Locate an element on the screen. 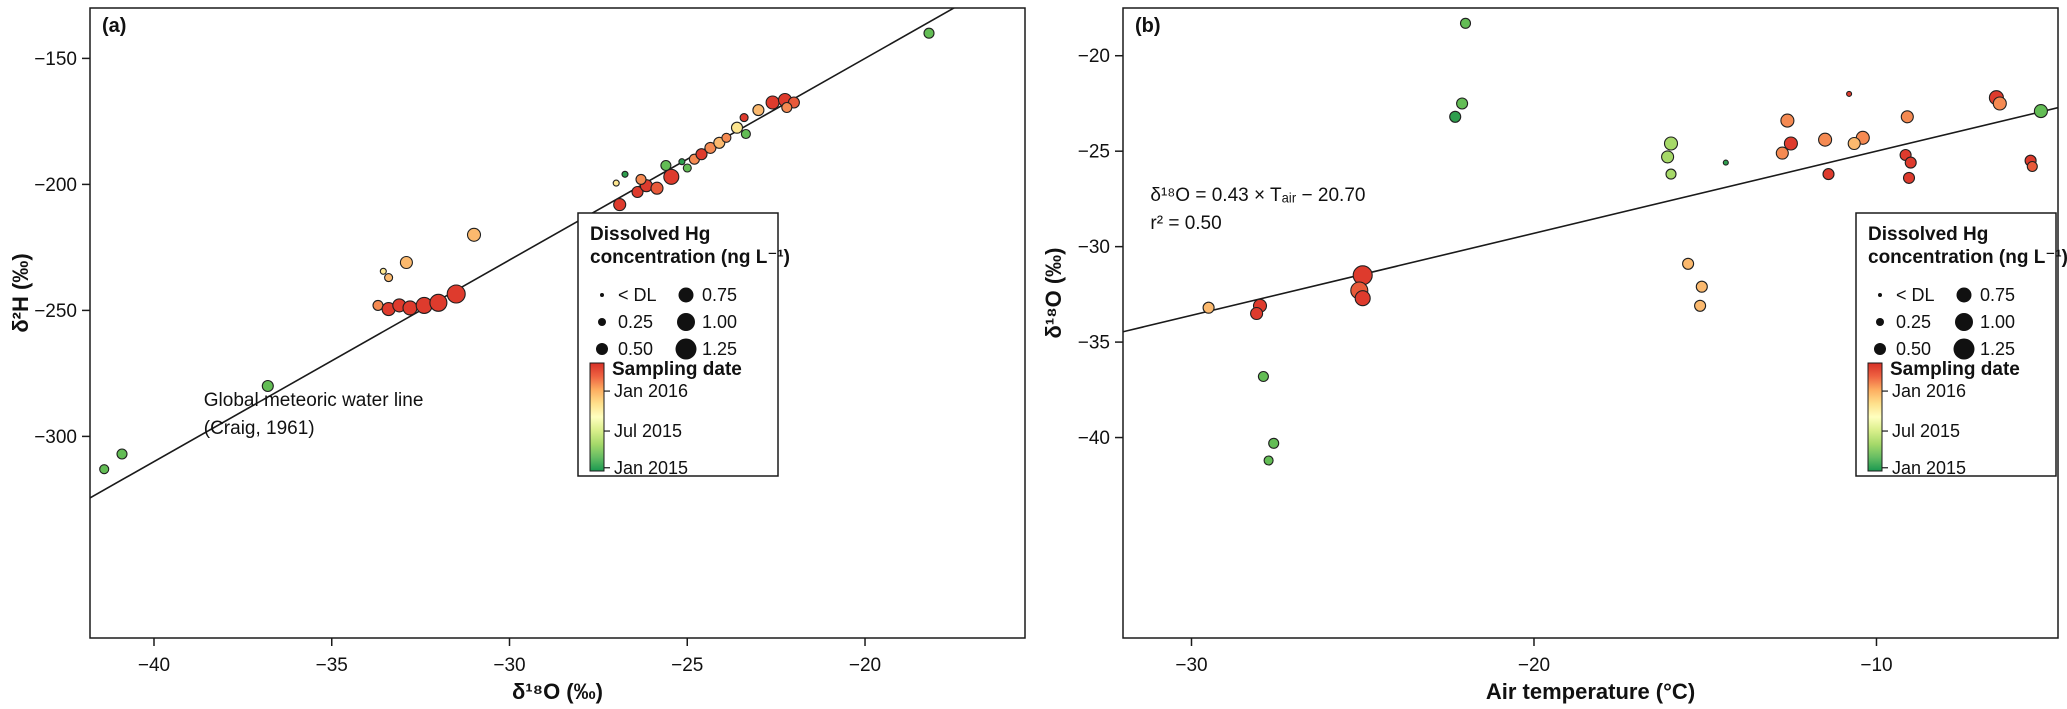 Image resolution: width=2067 pixels, height=709 pixels. y-tick-label: −250 is located at coordinates (55, 311).